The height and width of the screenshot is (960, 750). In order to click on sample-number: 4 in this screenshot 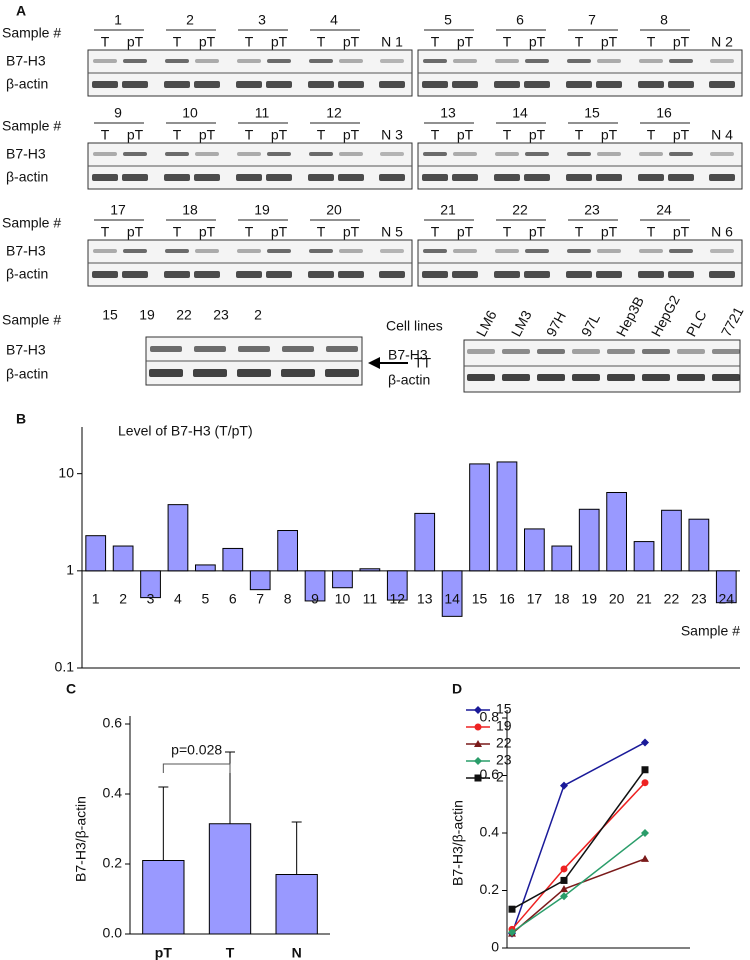, I will do `click(334, 20)`.